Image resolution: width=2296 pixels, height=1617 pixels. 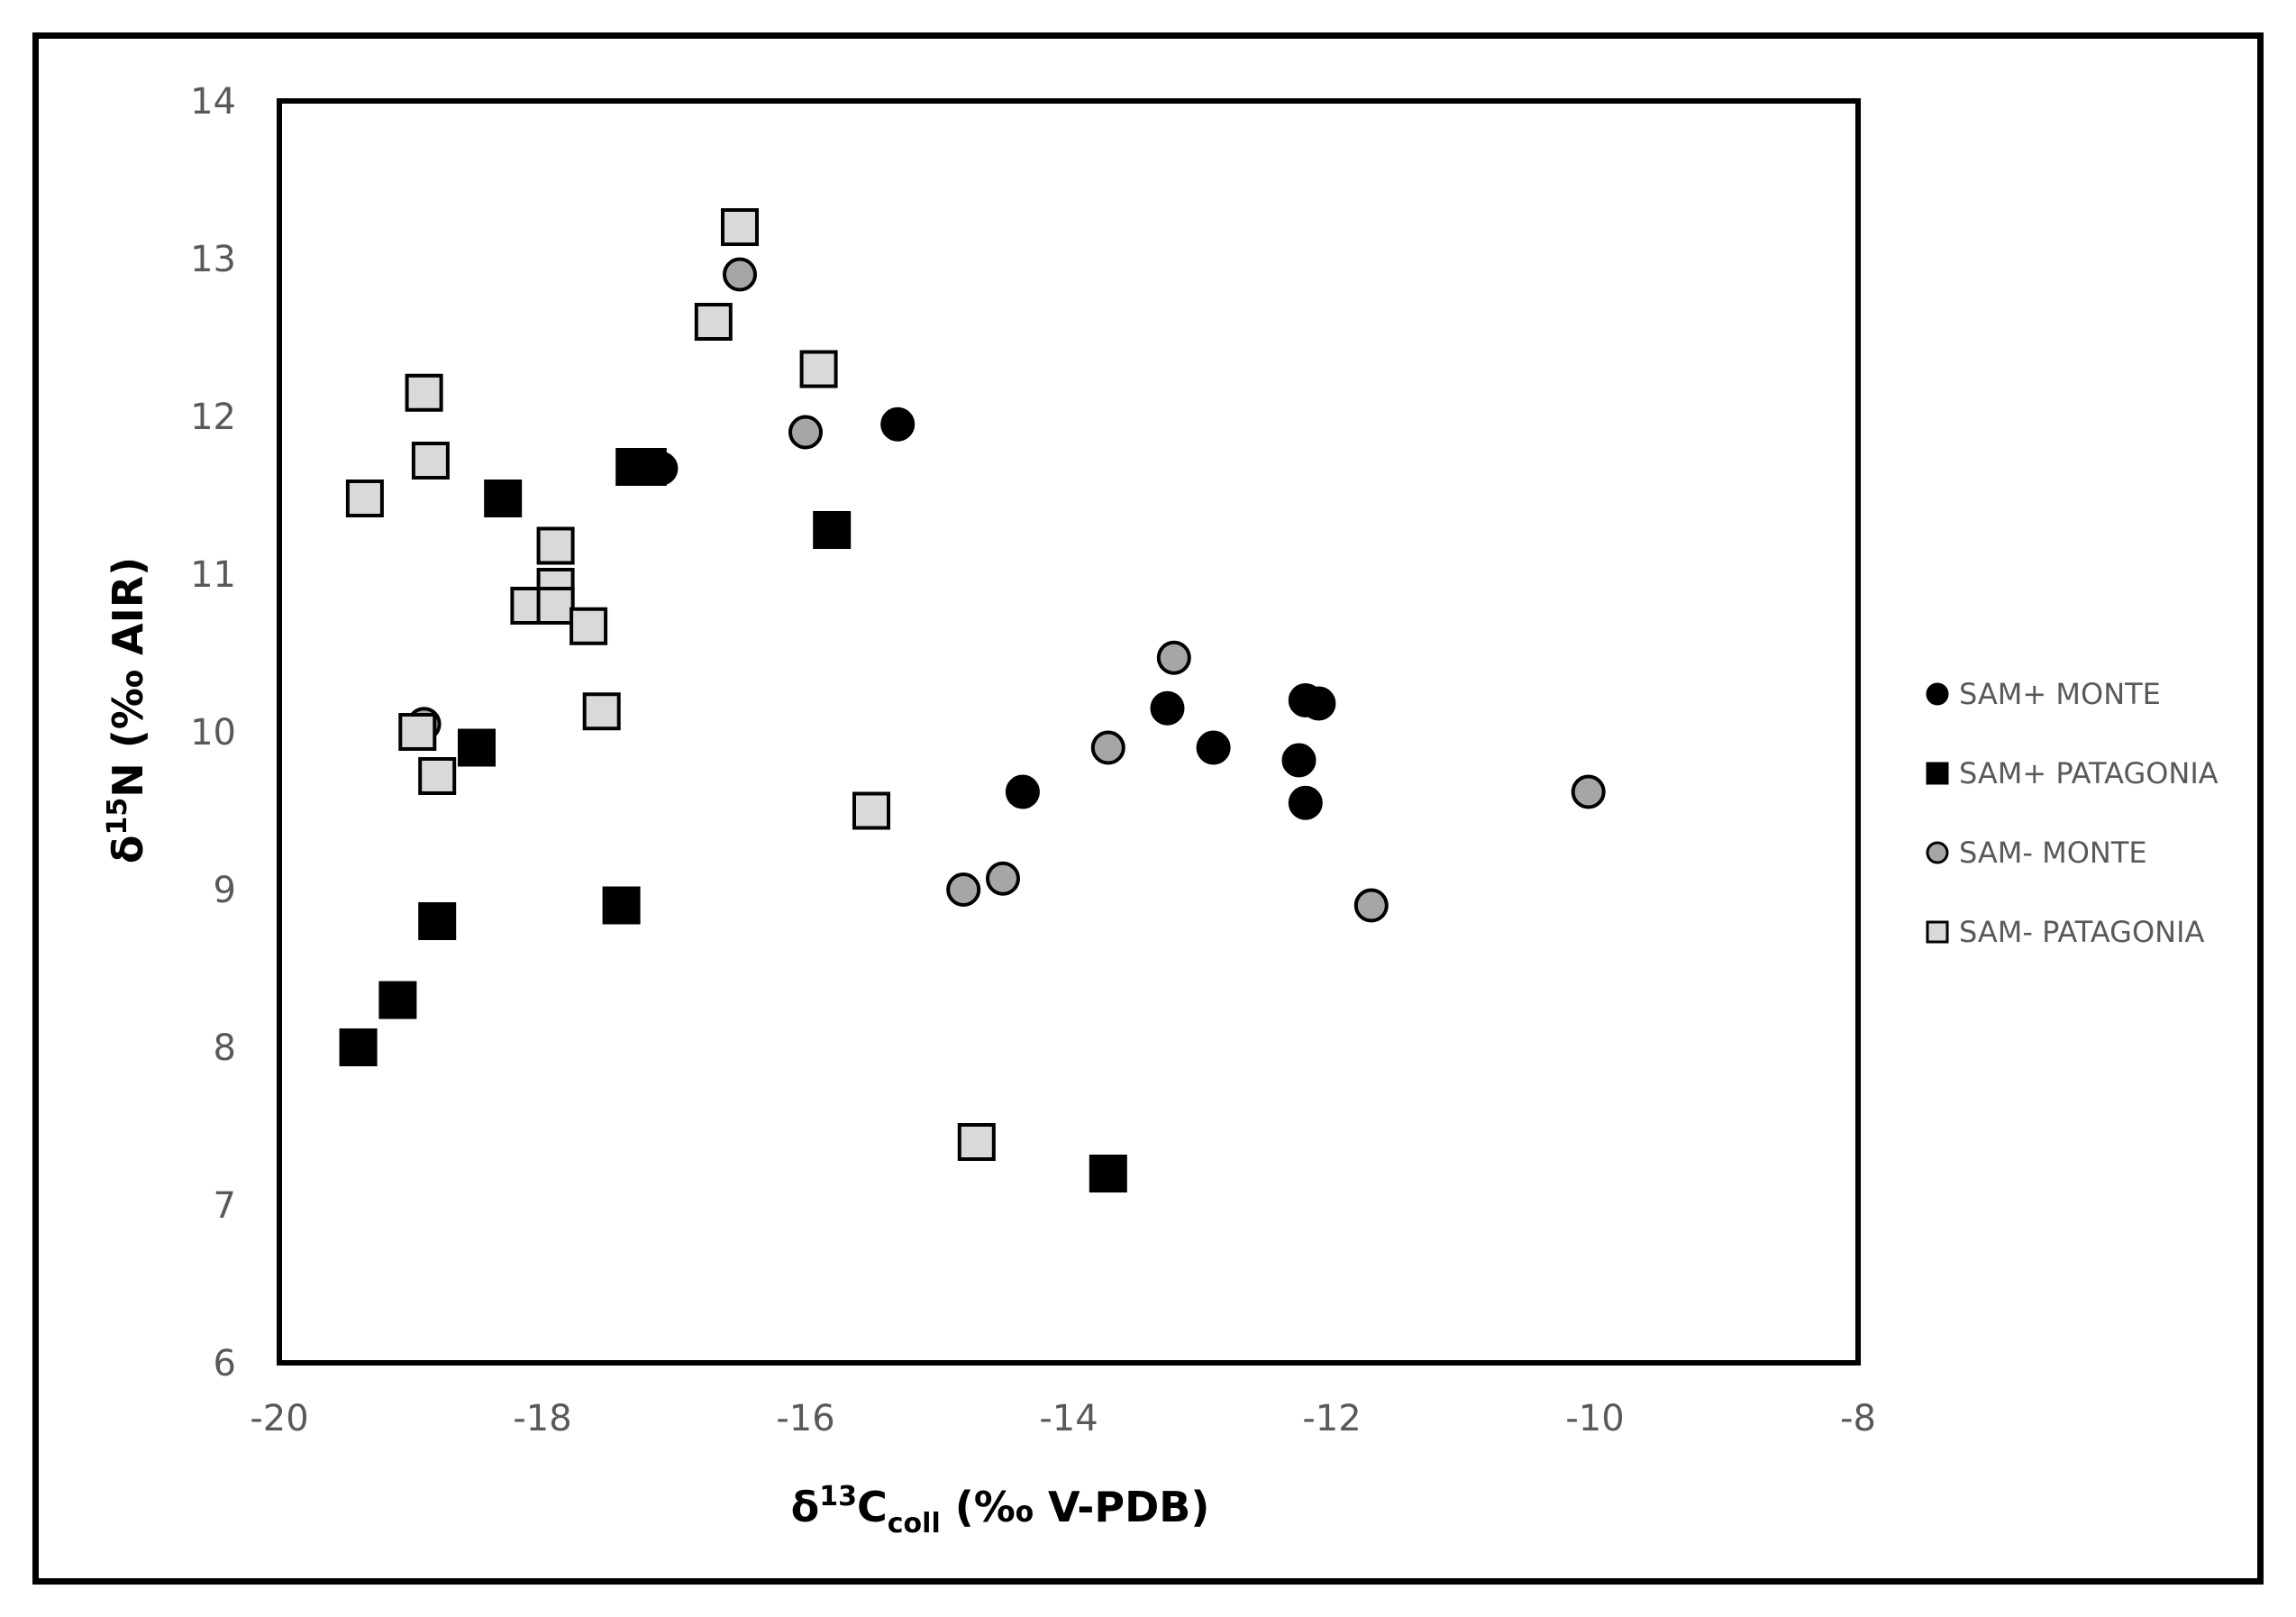 I want to click on y-tick-label: 9, so click(x=225, y=890).